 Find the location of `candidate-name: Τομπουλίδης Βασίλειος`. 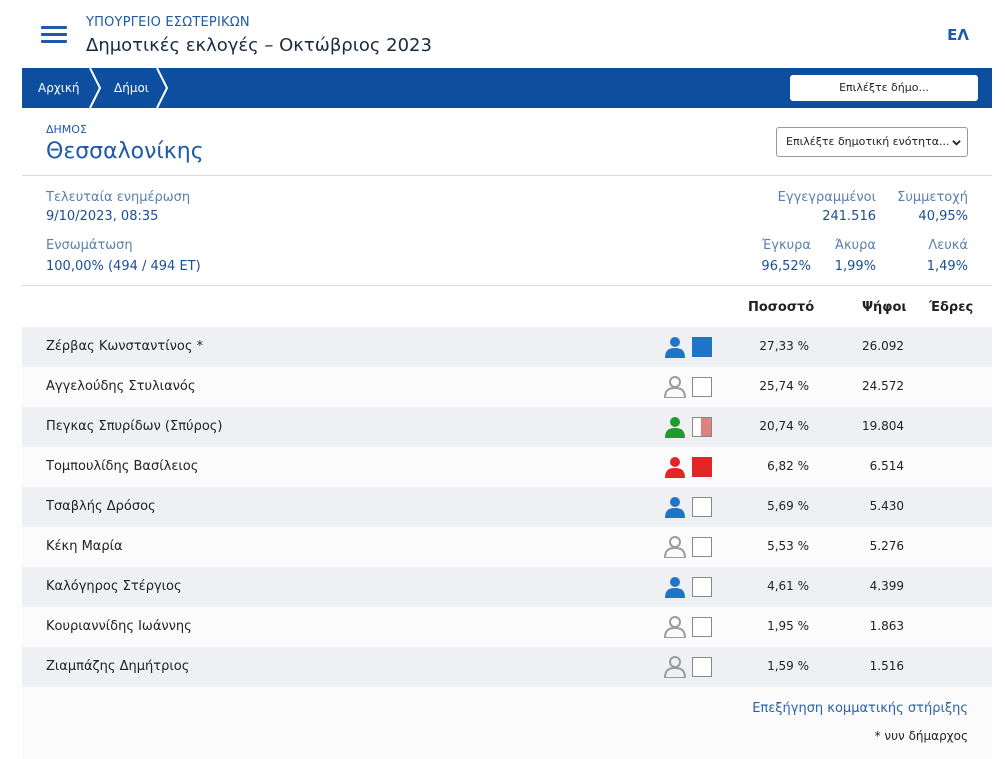

candidate-name: Τομπουλίδης Βασίλειος is located at coordinates (122, 466).